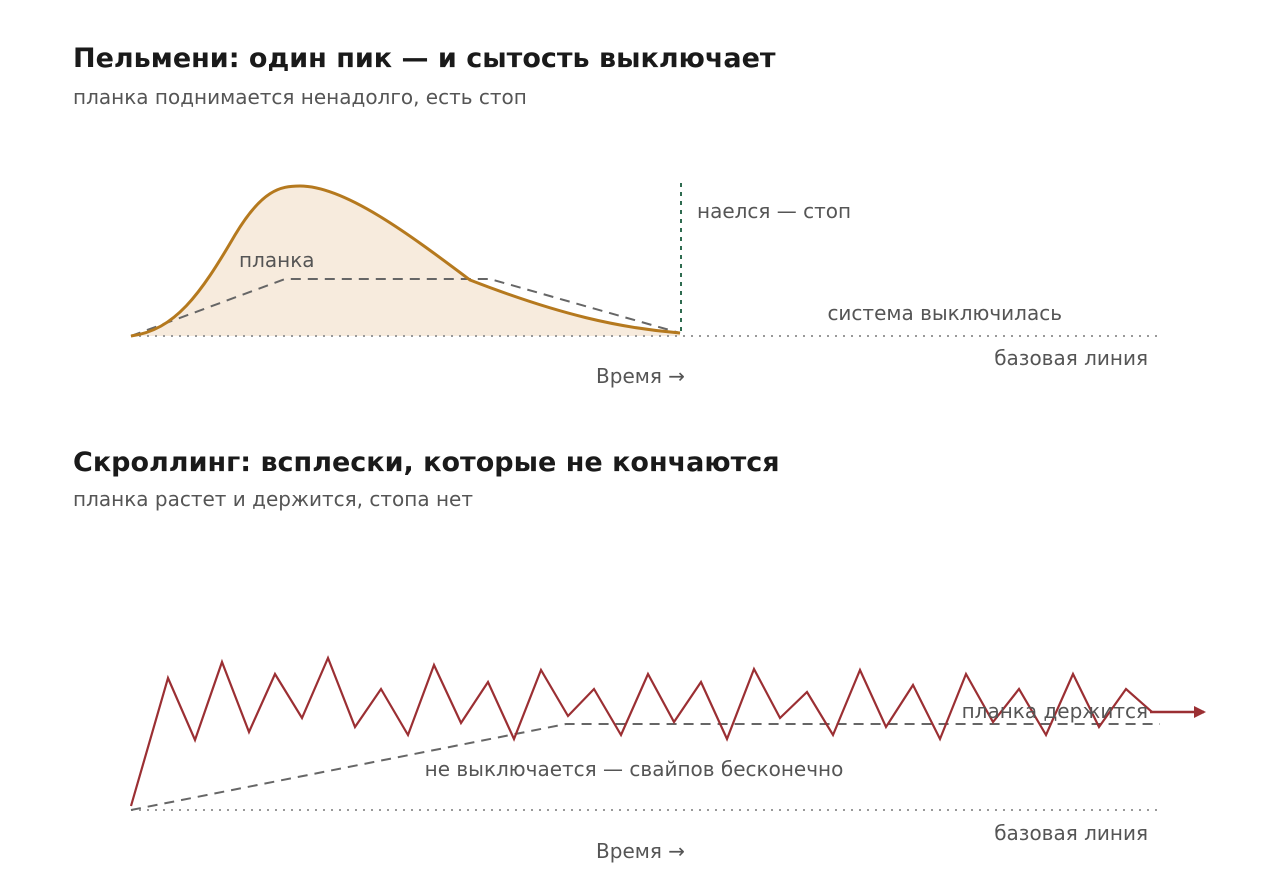  What do you see at coordinates (300, 97) in the screenshot?
I see `panel1-subtitle: планка поднимается ненадолго, есть стоп` at bounding box center [300, 97].